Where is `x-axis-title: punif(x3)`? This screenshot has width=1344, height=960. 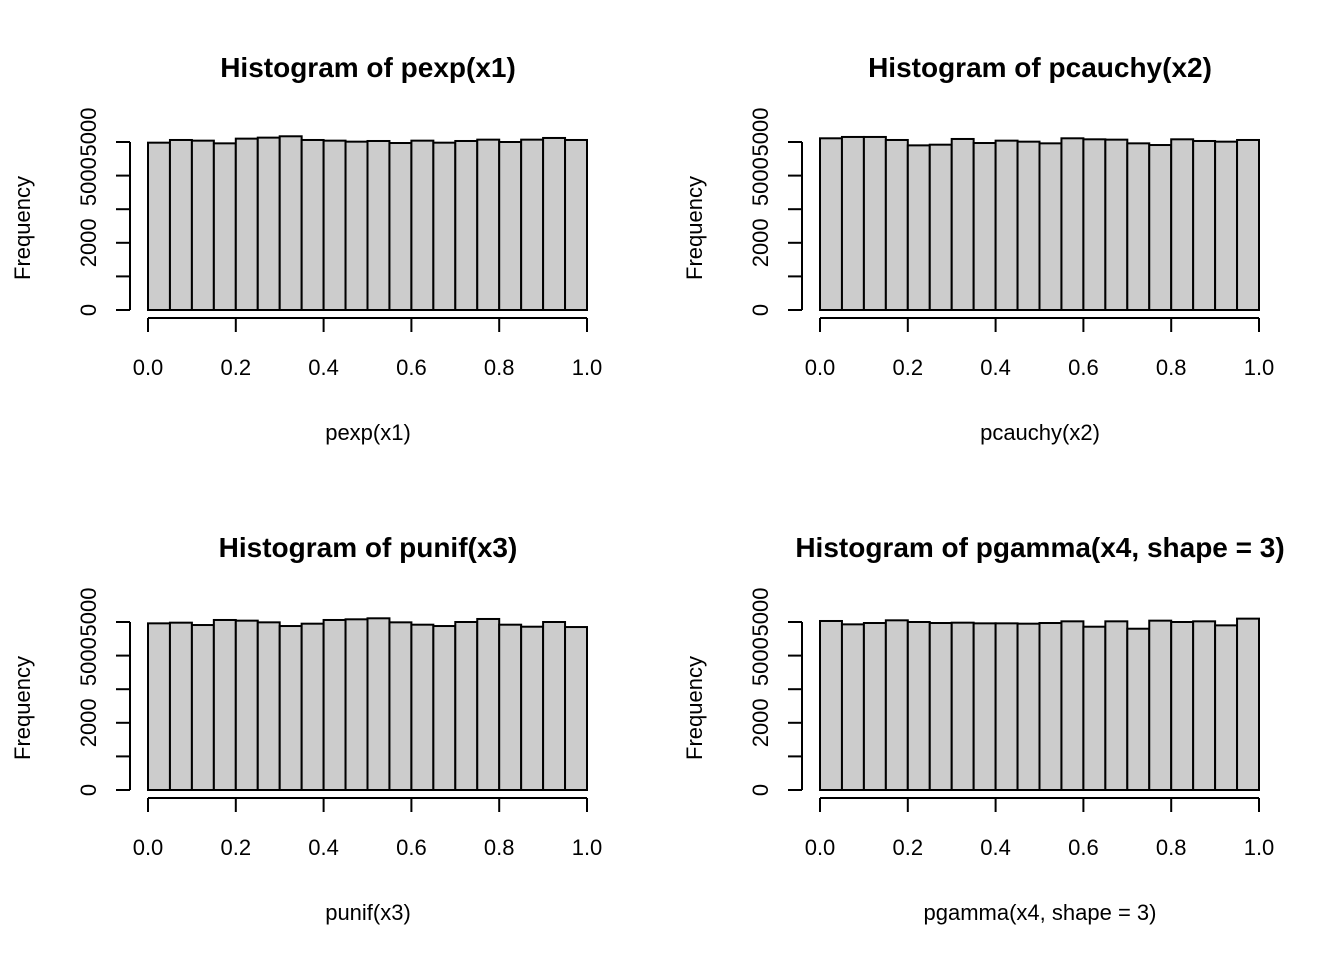 x-axis-title: punif(x3) is located at coordinates (368, 912).